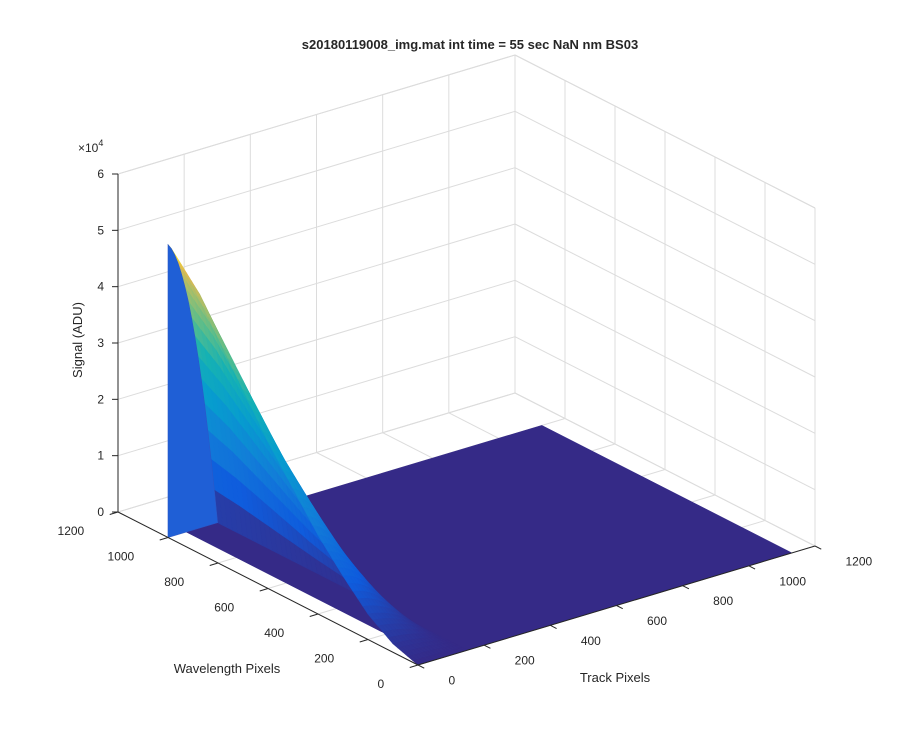  What do you see at coordinates (227, 668) in the screenshot?
I see `y-axis-label: Wavelength Pixels` at bounding box center [227, 668].